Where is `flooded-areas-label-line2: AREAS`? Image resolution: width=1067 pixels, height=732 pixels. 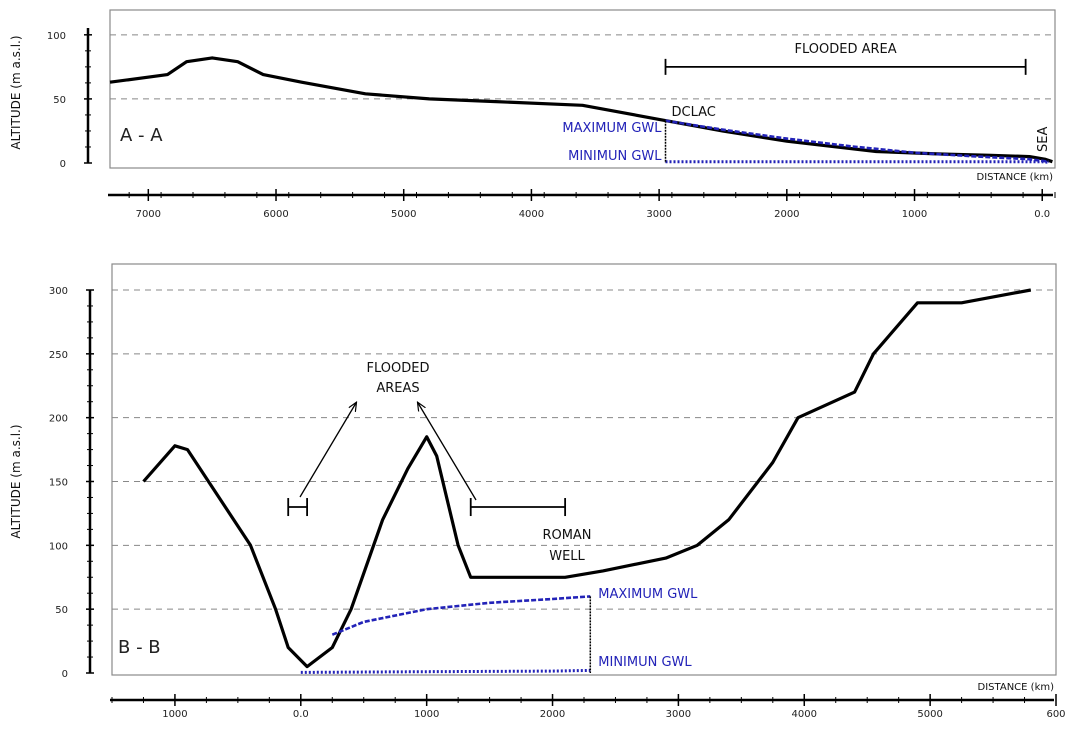 flooded-areas-label-line2: AREAS is located at coordinates (397, 388).